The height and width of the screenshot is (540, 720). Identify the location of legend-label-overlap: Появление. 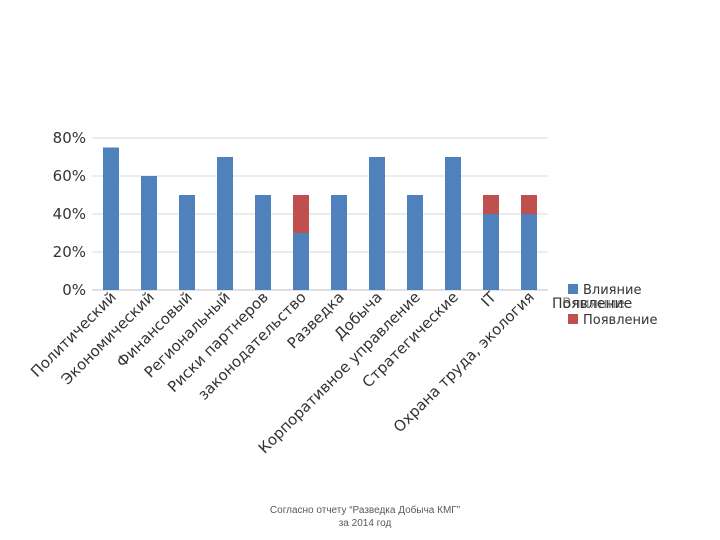
(592, 304).